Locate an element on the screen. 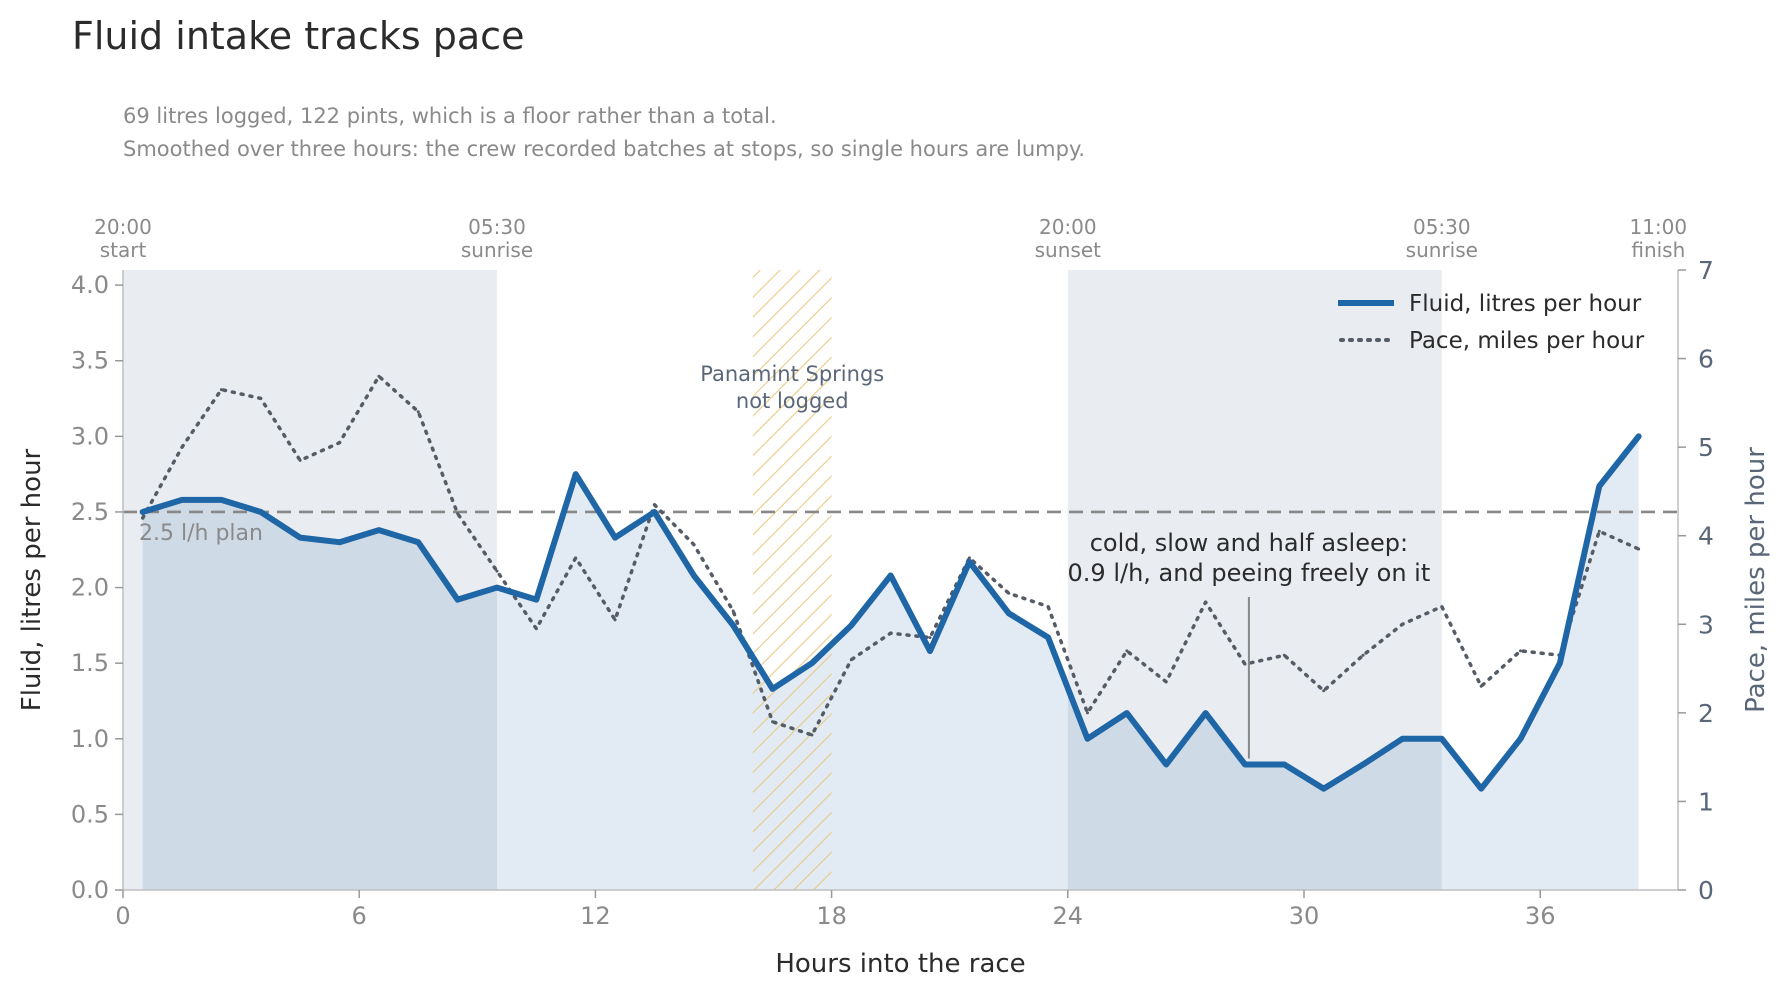 Image resolution: width=1779 pixels, height=994 pixels. gap-hatch is located at coordinates (792, 580).